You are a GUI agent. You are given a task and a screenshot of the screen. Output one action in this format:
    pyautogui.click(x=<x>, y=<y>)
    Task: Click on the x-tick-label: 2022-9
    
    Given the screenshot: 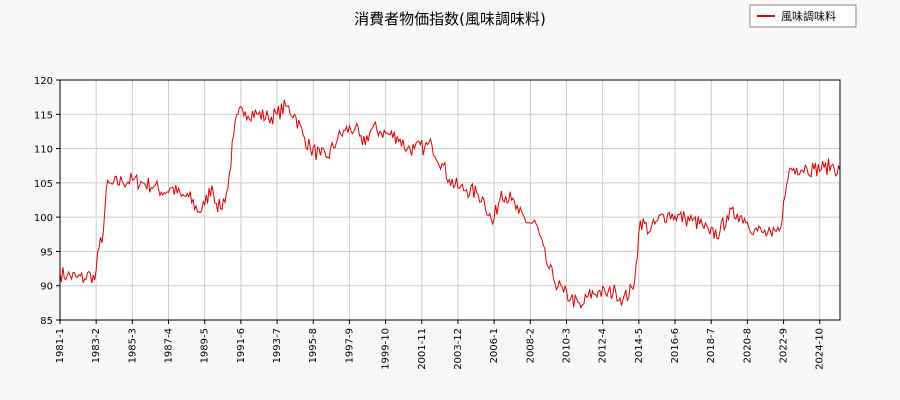 What is the action you would take?
    pyautogui.click(x=784, y=345)
    